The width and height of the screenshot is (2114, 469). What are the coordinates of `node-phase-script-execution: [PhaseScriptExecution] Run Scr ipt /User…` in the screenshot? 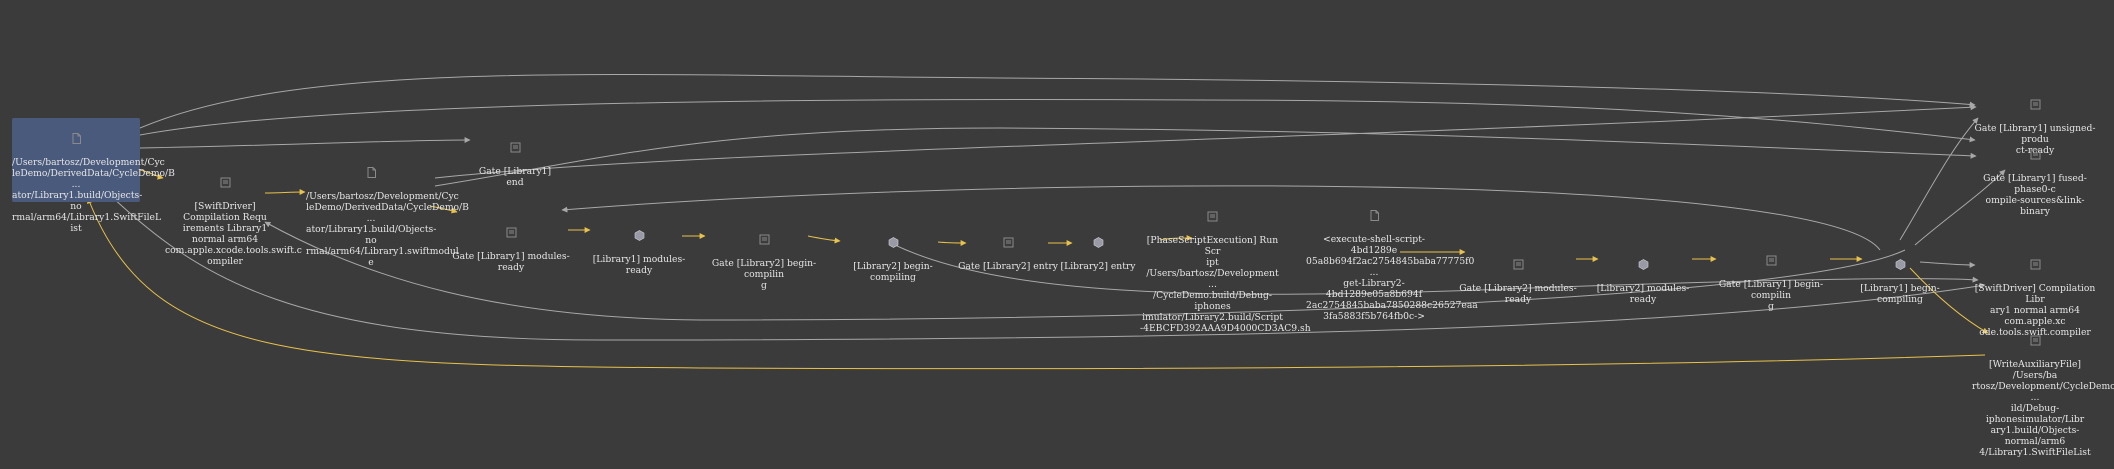 It's located at (1225, 272).